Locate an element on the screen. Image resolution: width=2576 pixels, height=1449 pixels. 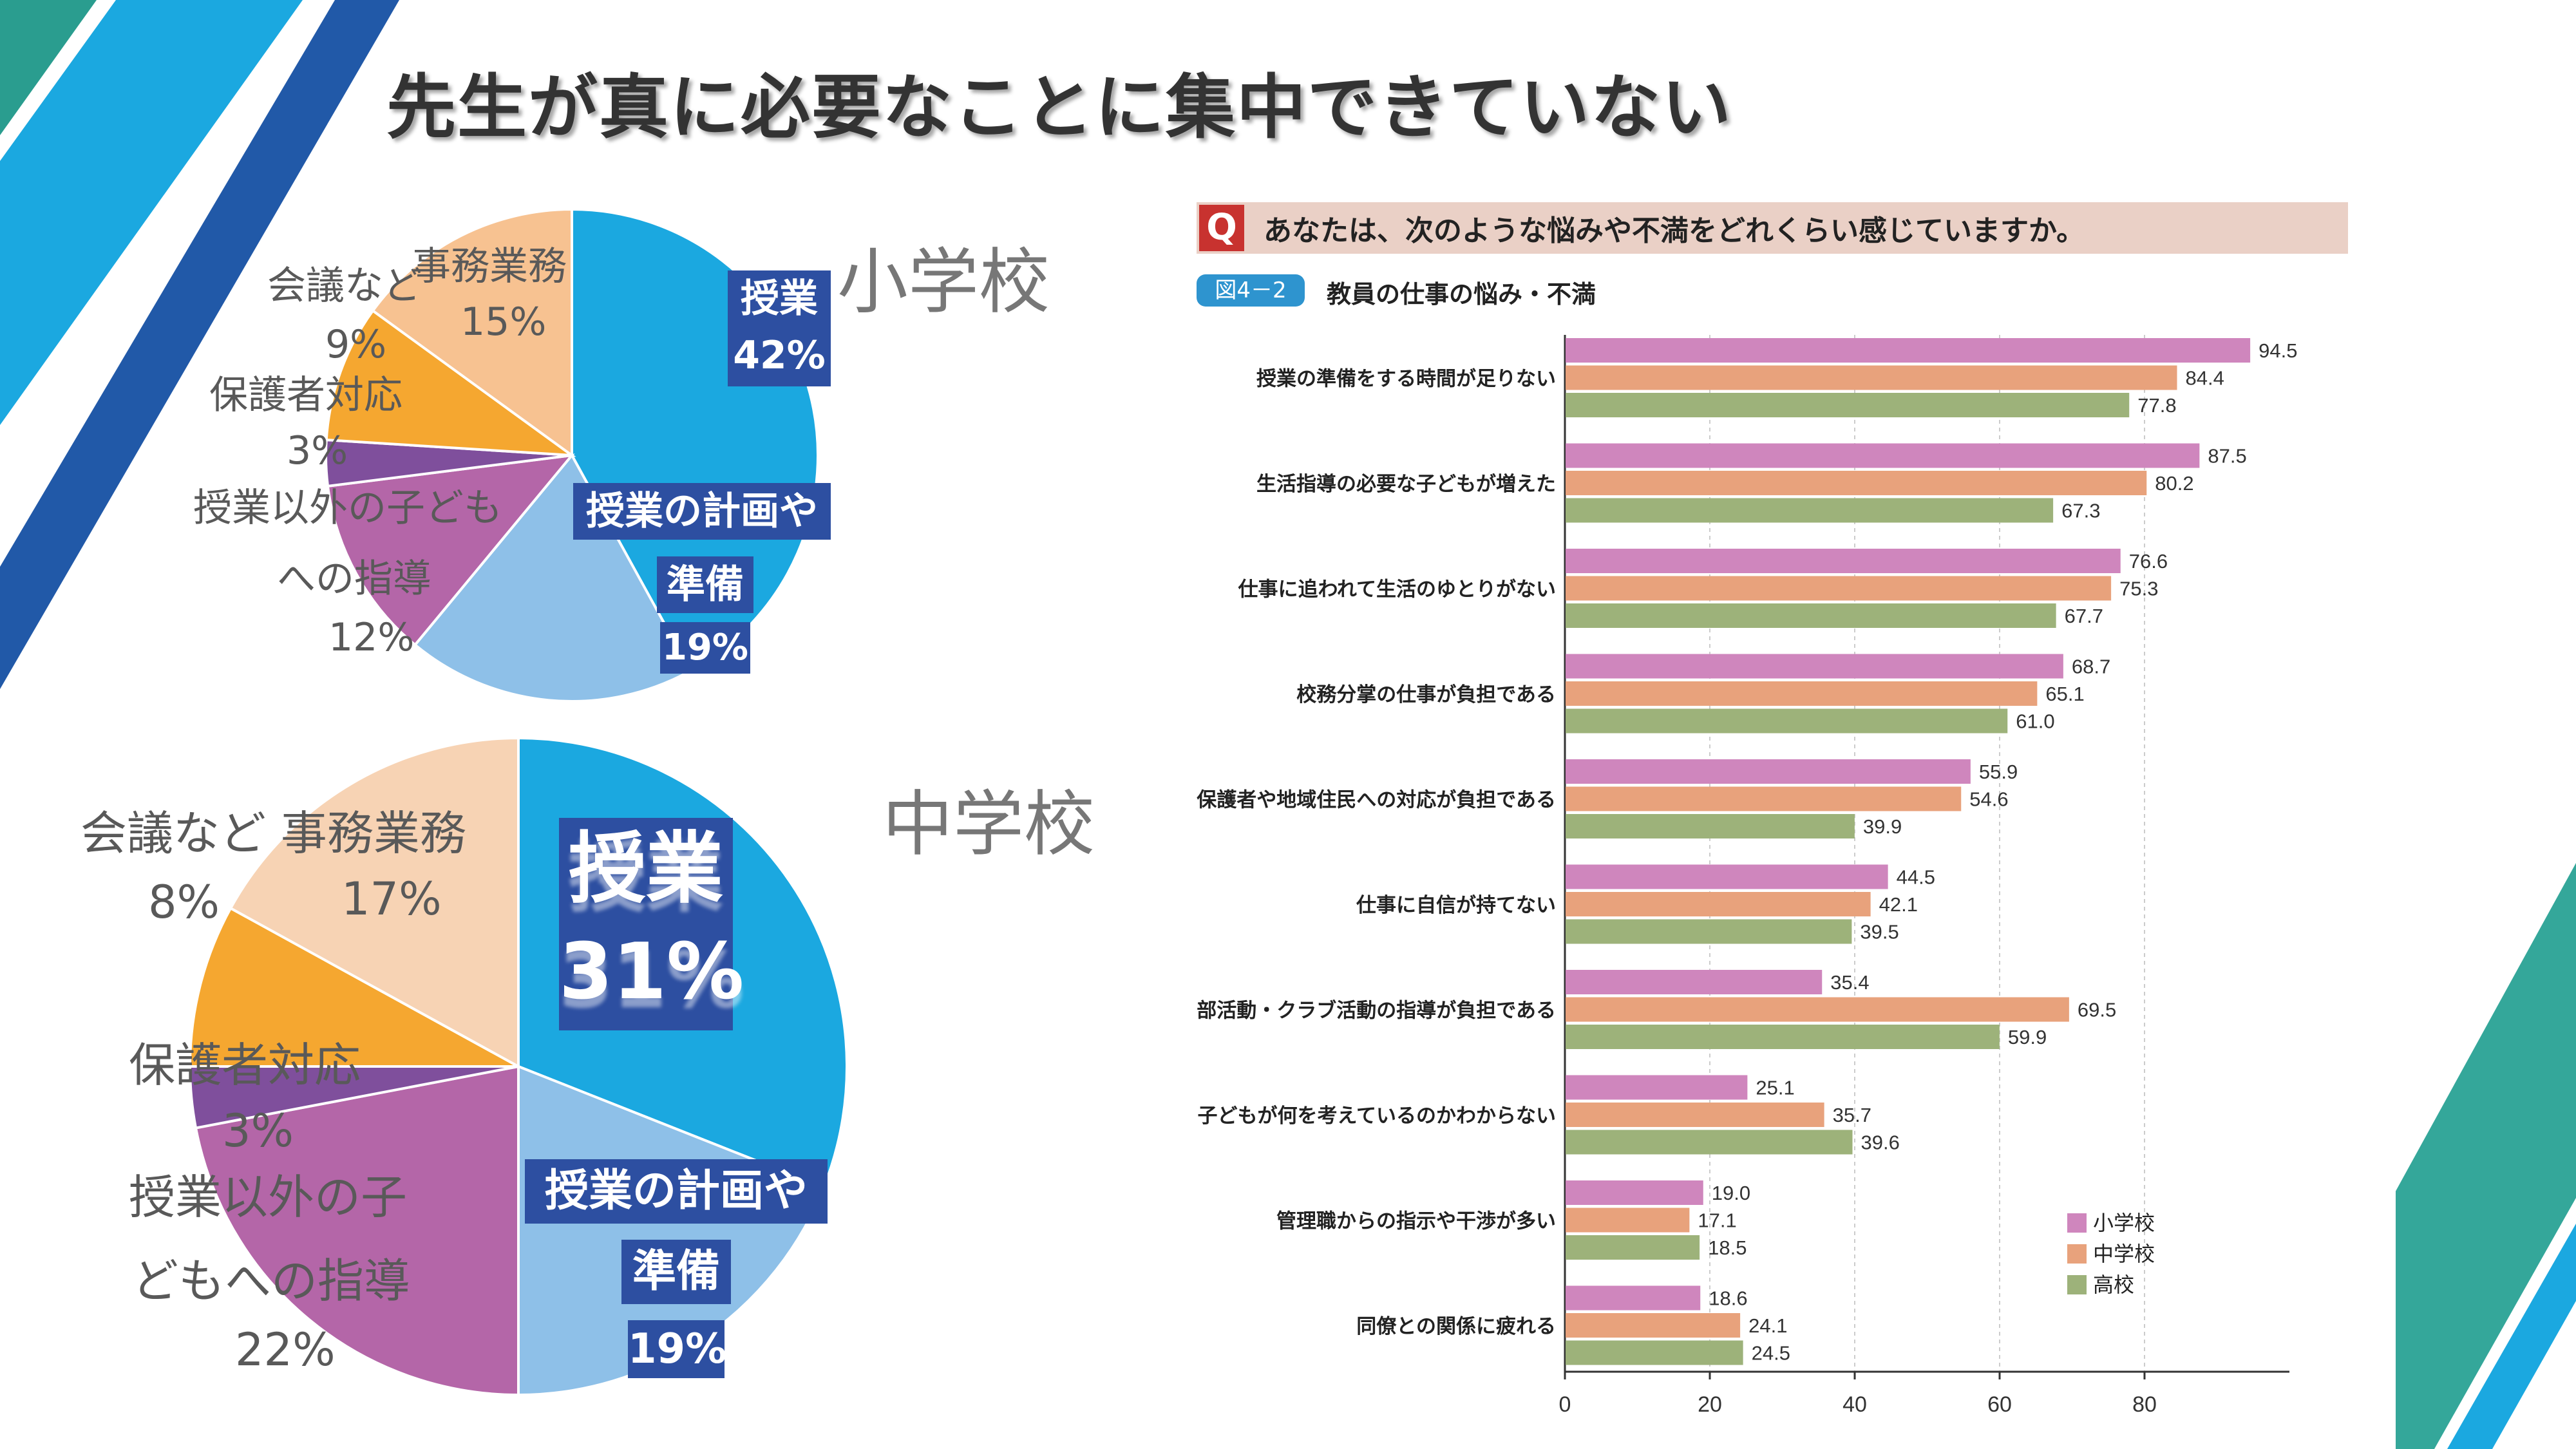
category-label: 管理職からの指示や干渉が多い is located at coordinates (1416, 1222).